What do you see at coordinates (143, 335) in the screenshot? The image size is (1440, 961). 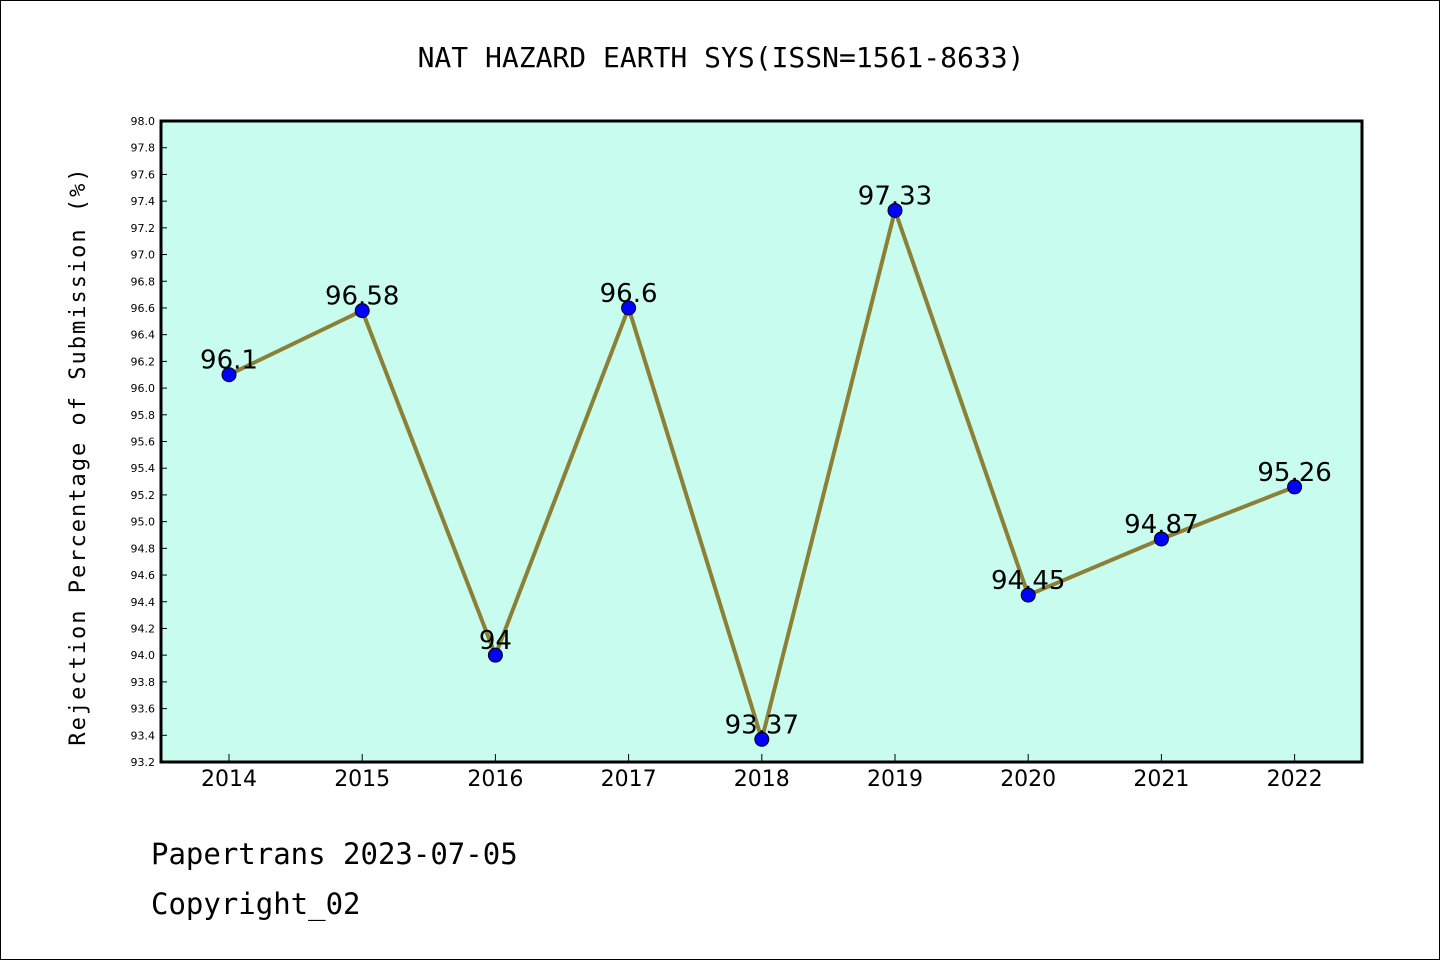 I see `y-tick-label: 96.4` at bounding box center [143, 335].